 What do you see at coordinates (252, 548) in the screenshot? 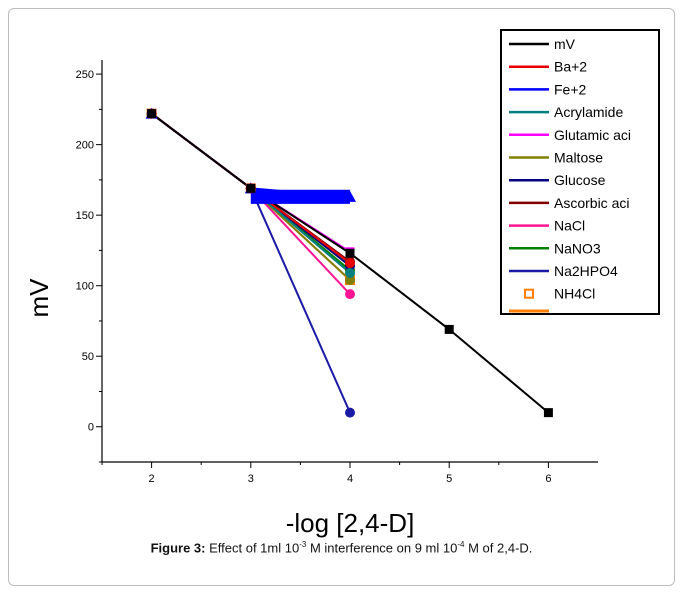
I see `caption-text-a: Effect of 1ml 10` at bounding box center [252, 548].